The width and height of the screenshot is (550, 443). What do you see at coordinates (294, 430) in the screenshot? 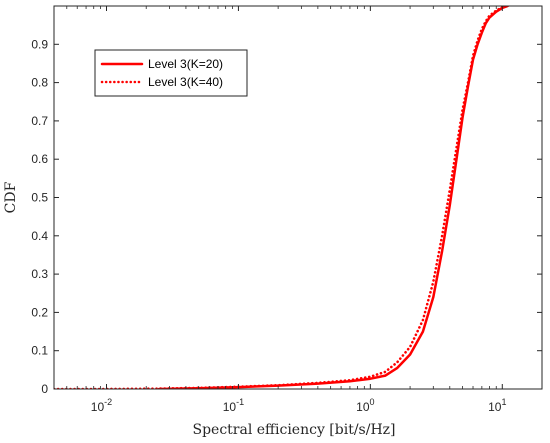
I see `x-axis-label: Spectral efficiency [bit/s/Hz]` at bounding box center [294, 430].